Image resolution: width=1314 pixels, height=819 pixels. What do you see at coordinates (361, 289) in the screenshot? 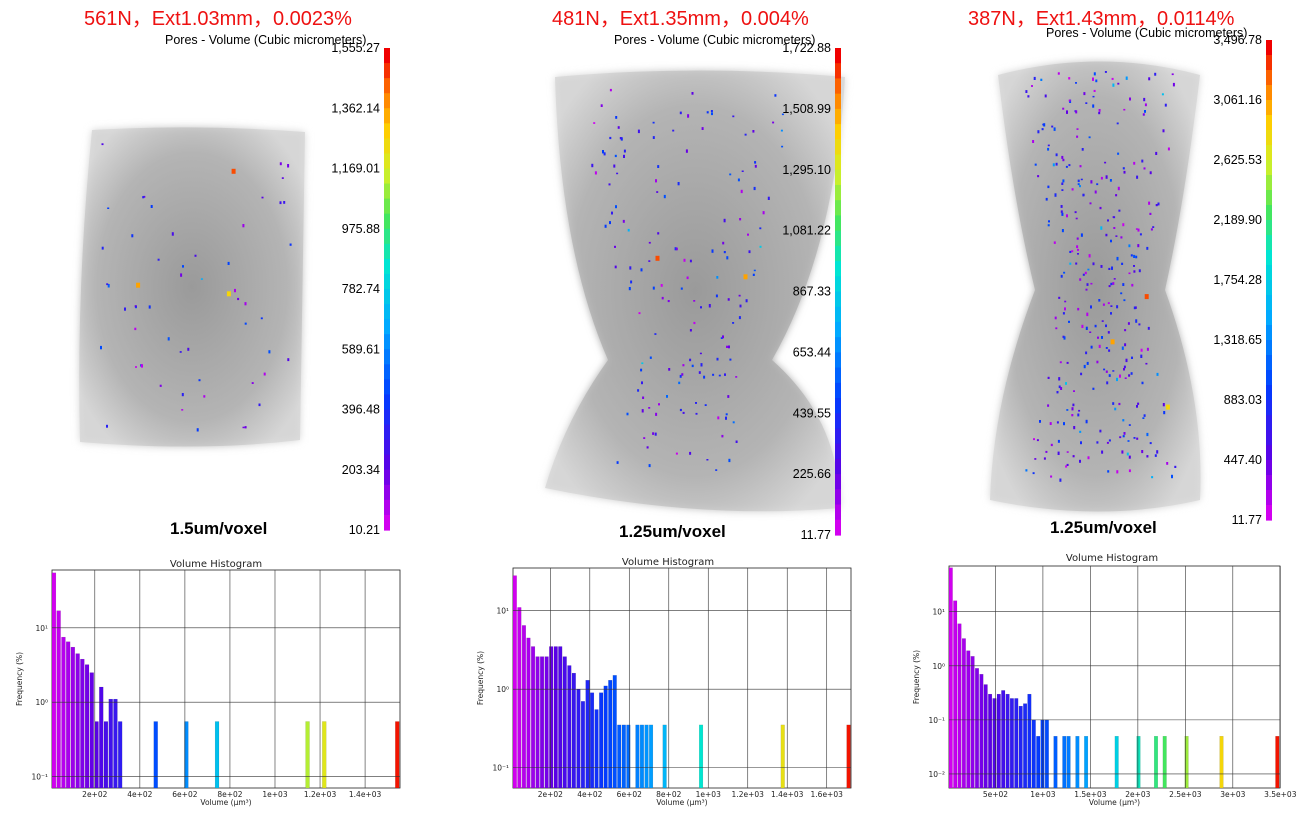
I see `colorbar-tick-label: 782.74` at bounding box center [361, 289].